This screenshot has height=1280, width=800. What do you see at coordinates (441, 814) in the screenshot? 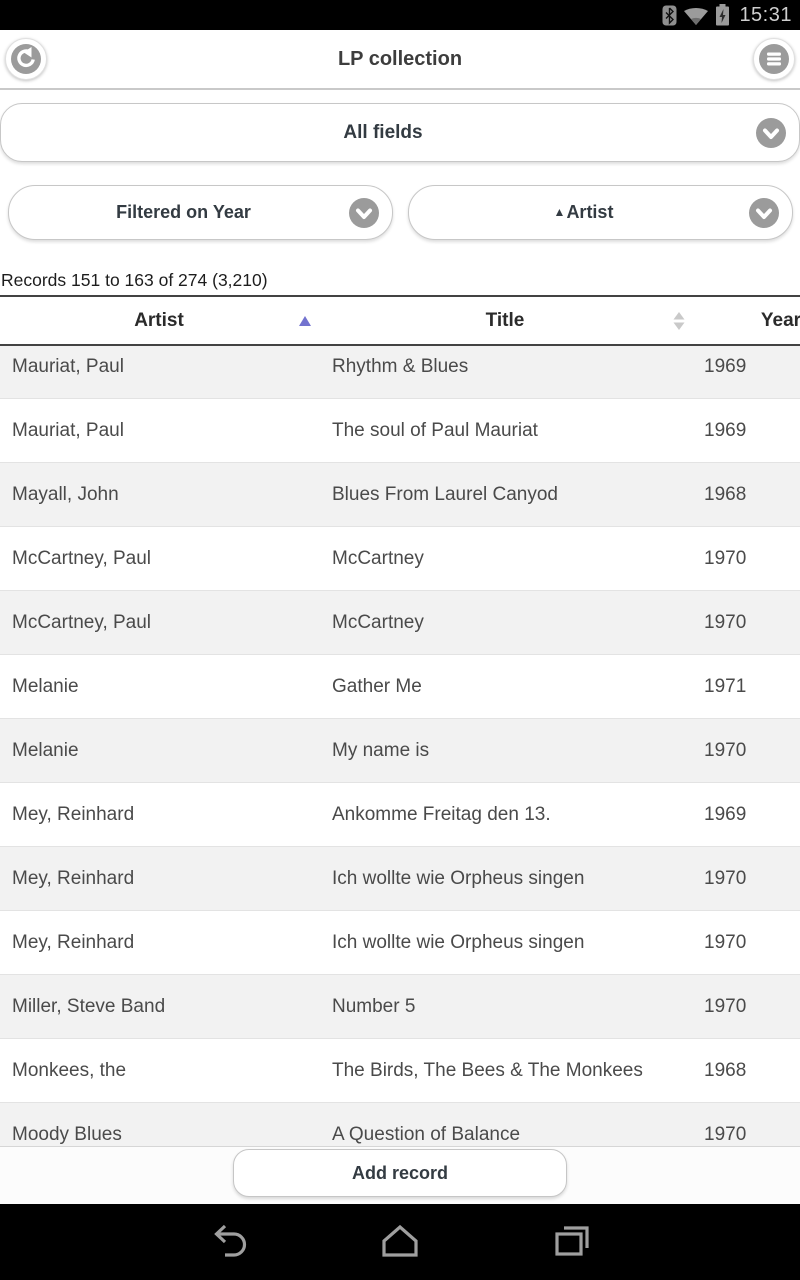
I see `cell-title: Ankomme Freitag den 13.` at bounding box center [441, 814].